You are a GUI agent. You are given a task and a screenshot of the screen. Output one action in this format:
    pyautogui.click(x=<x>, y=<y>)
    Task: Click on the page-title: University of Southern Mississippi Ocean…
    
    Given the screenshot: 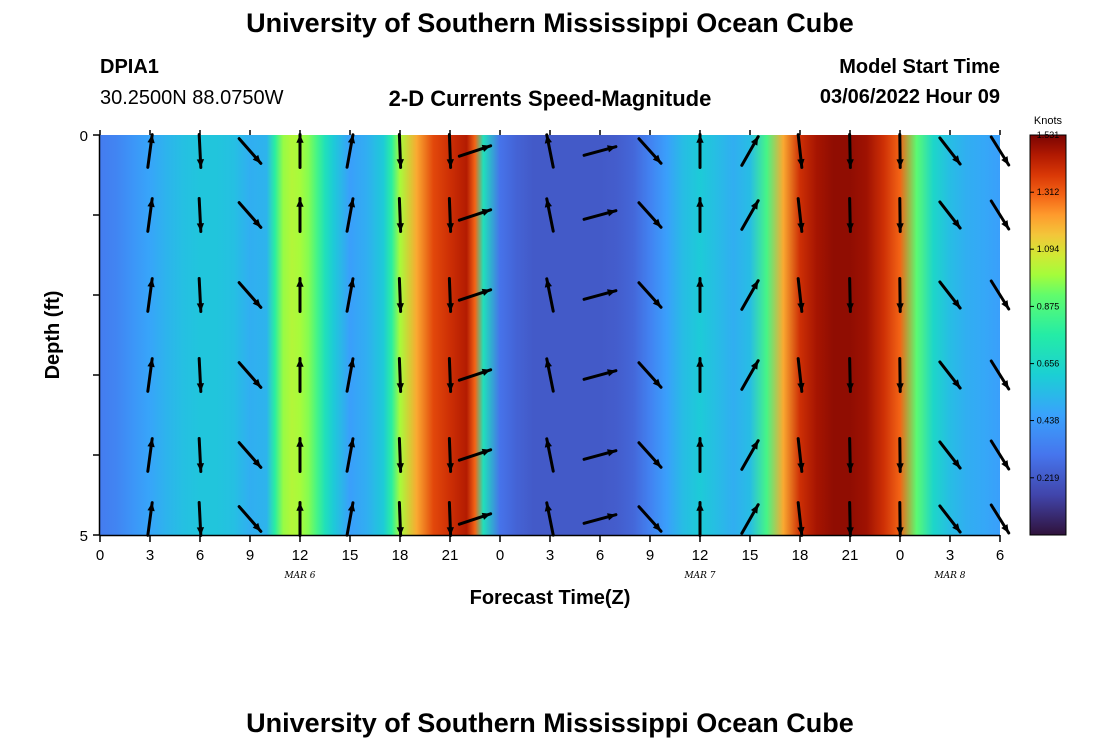 What is the action you would take?
    pyautogui.click(x=550, y=23)
    